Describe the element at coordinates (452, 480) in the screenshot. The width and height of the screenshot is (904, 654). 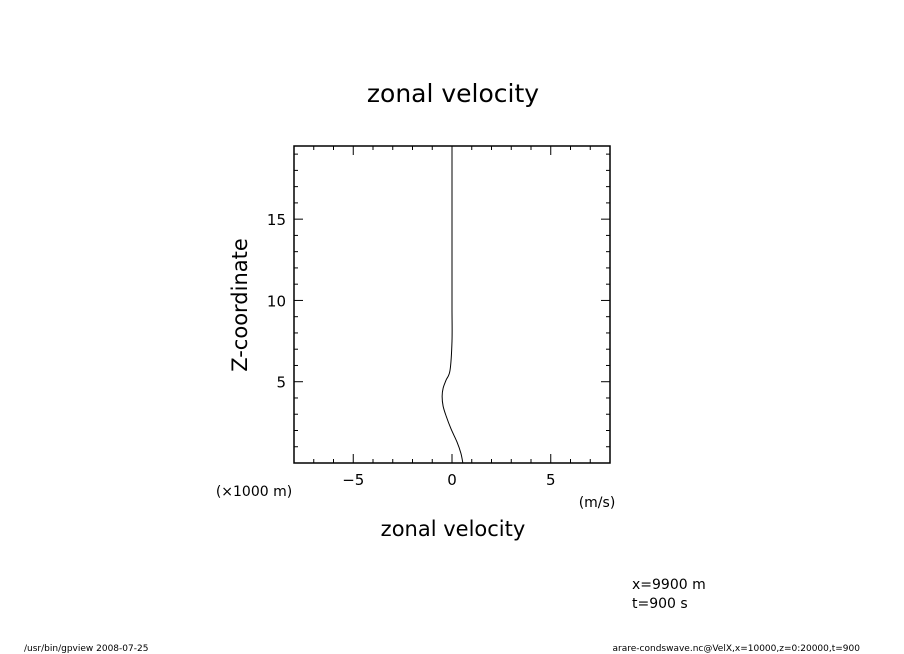
I see `x-tick-label: 0` at that location.